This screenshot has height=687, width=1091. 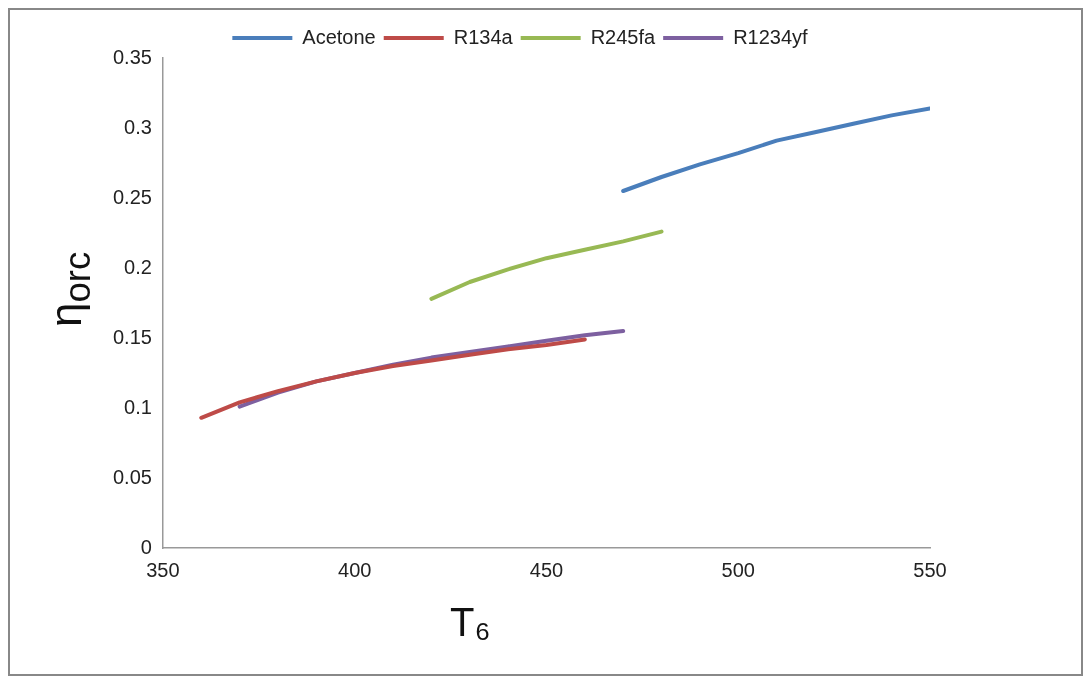 I want to click on y-tick-label: 0.35, so click(x=132, y=56).